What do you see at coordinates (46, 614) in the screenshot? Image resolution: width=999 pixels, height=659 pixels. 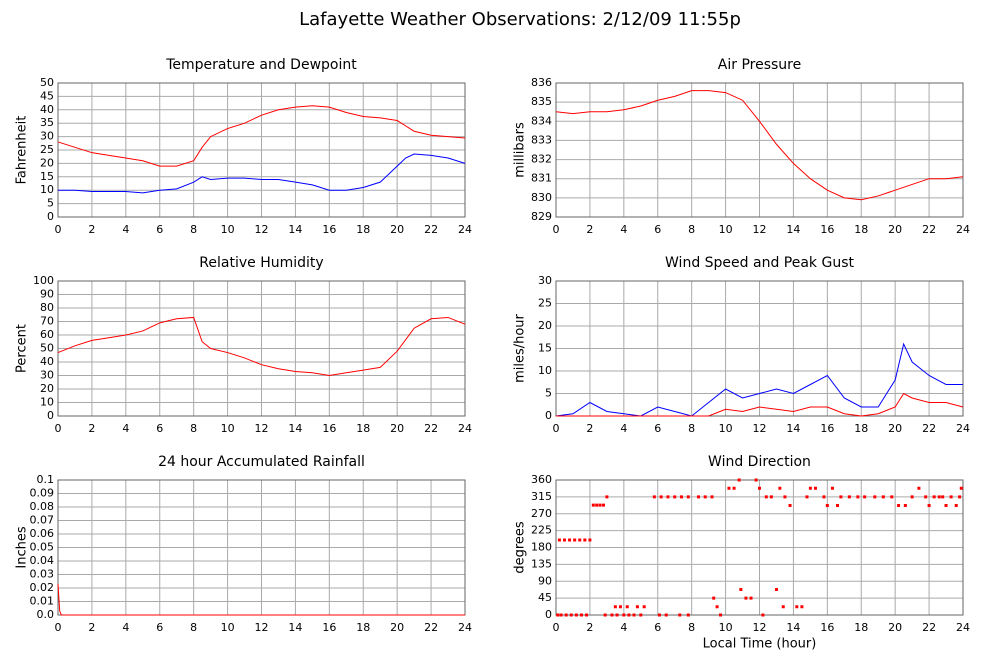 I see `y-tick-label: 0.0` at bounding box center [46, 614].